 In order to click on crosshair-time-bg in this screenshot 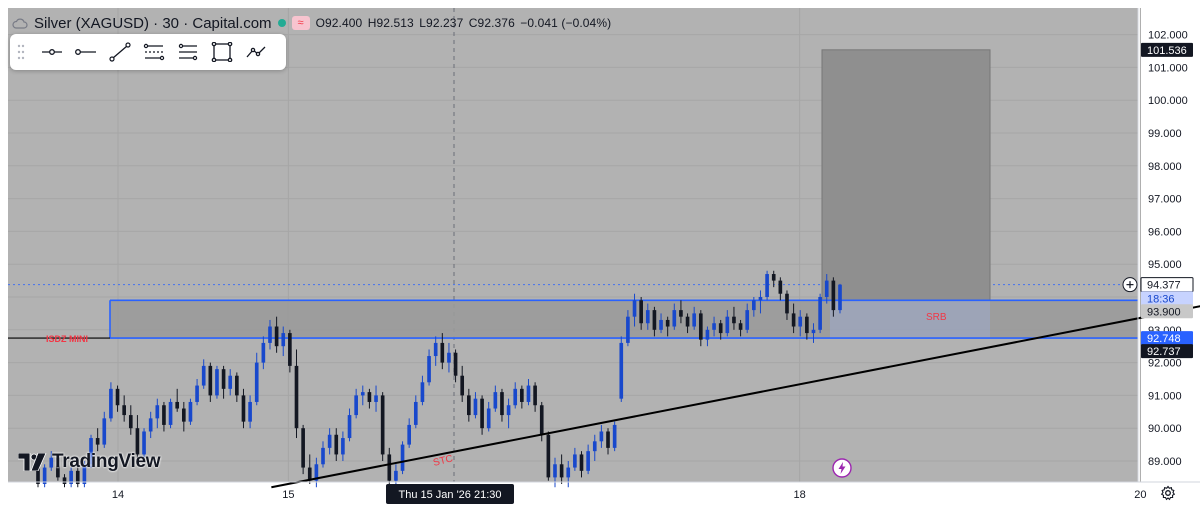, I will do `click(450, 494)`.